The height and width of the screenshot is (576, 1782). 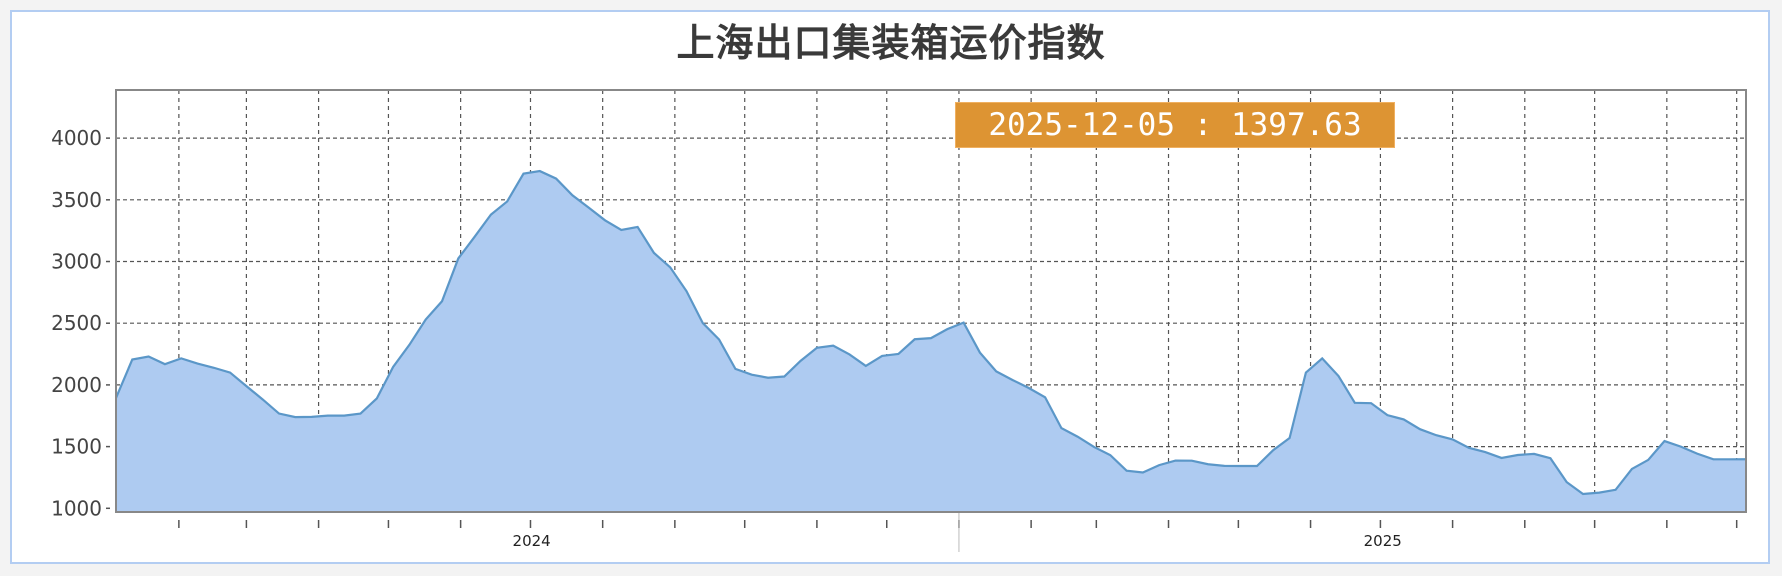 What do you see at coordinates (1081, 125) in the screenshot?
I see `tooltip-date: 2025-12-05` at bounding box center [1081, 125].